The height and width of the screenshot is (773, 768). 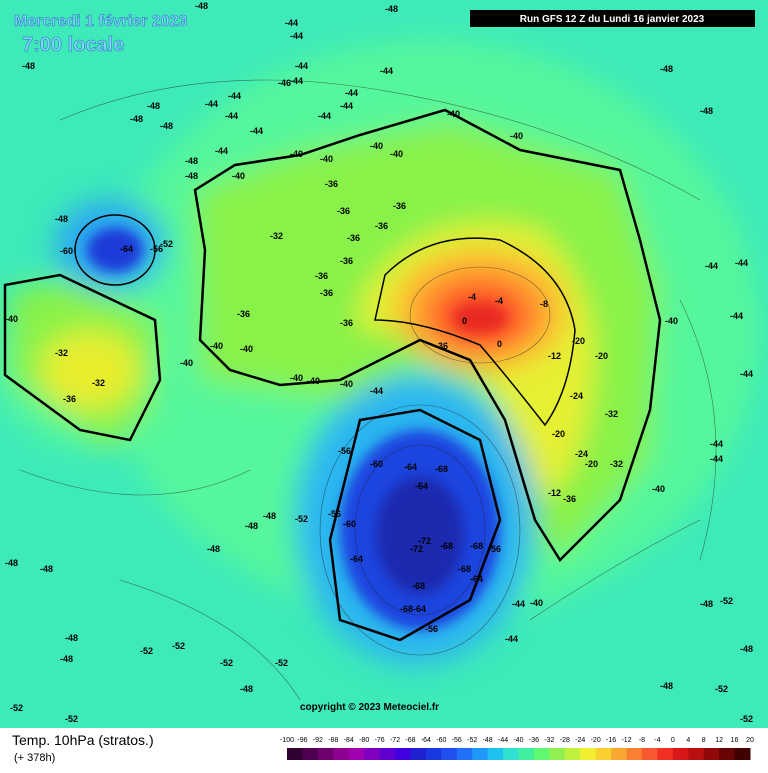 I want to click on colorbar-tick: -68, so click(x=410, y=740).